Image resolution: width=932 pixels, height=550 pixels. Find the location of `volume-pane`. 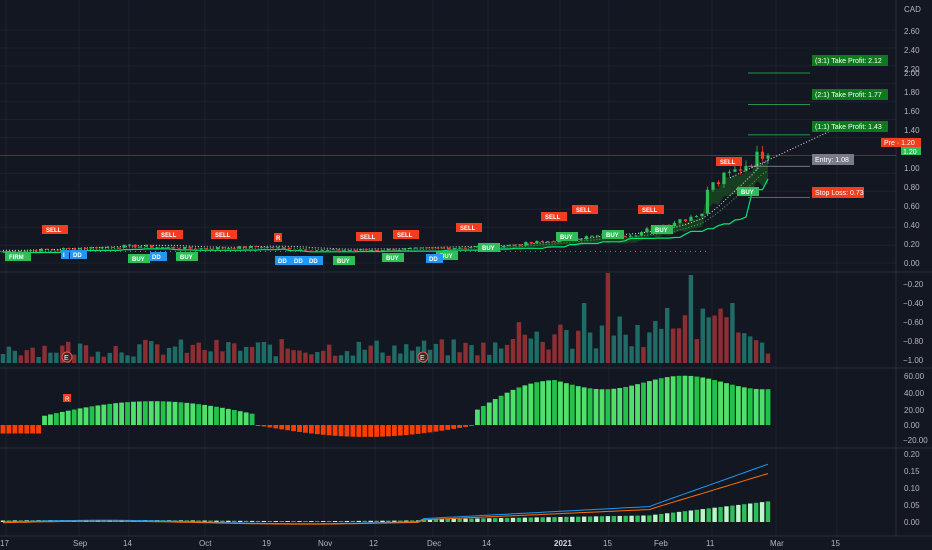

volume-pane is located at coordinates (385, 318).